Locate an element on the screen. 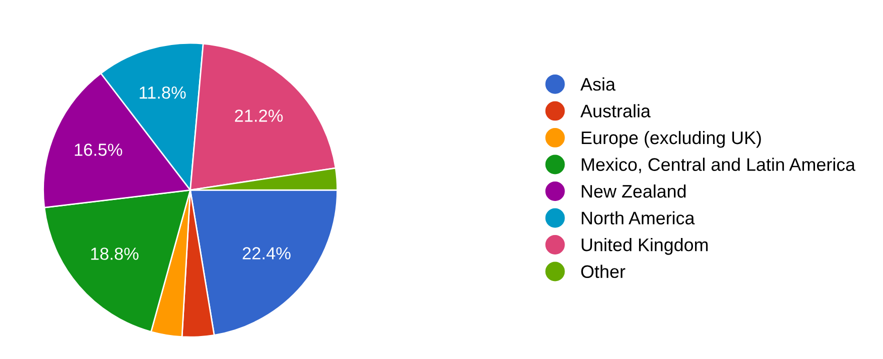  legend-label: Europe (excluding UK) is located at coordinates (671, 139).